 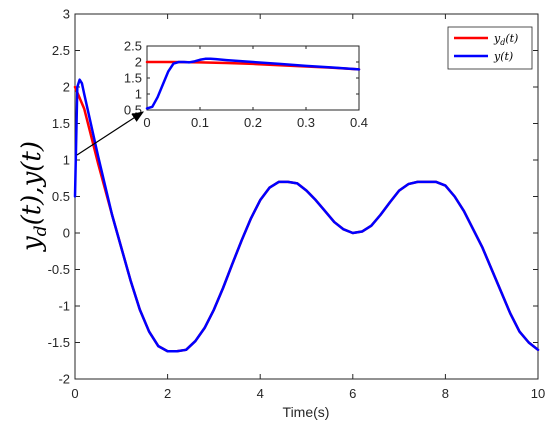 What do you see at coordinates (253, 122) in the screenshot?
I see `inset-xtick-label: 0.2` at bounding box center [253, 122].